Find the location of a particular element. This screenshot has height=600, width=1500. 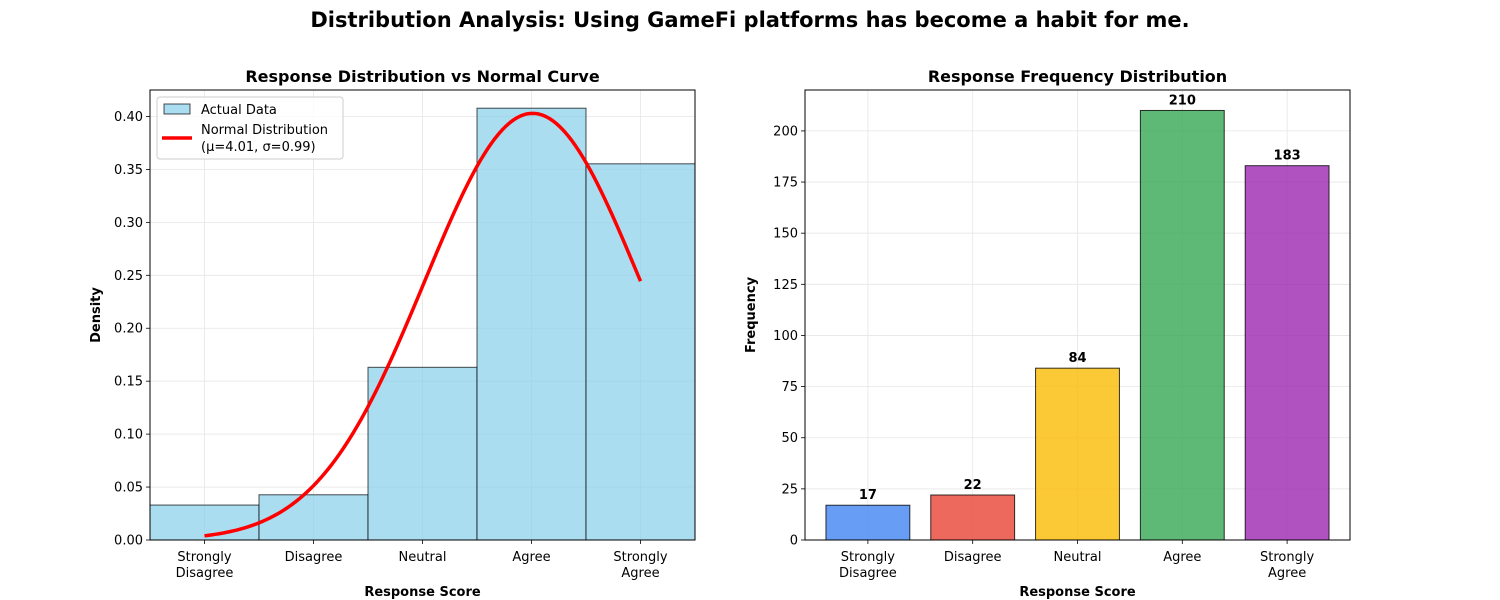

y-tick-label: 0.25 is located at coordinates (128, 276).